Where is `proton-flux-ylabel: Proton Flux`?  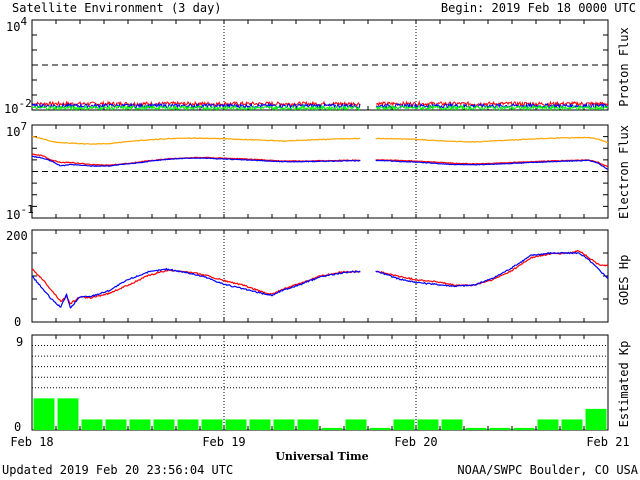
proton-flux-ylabel: Proton Flux is located at coordinates (624, 66).